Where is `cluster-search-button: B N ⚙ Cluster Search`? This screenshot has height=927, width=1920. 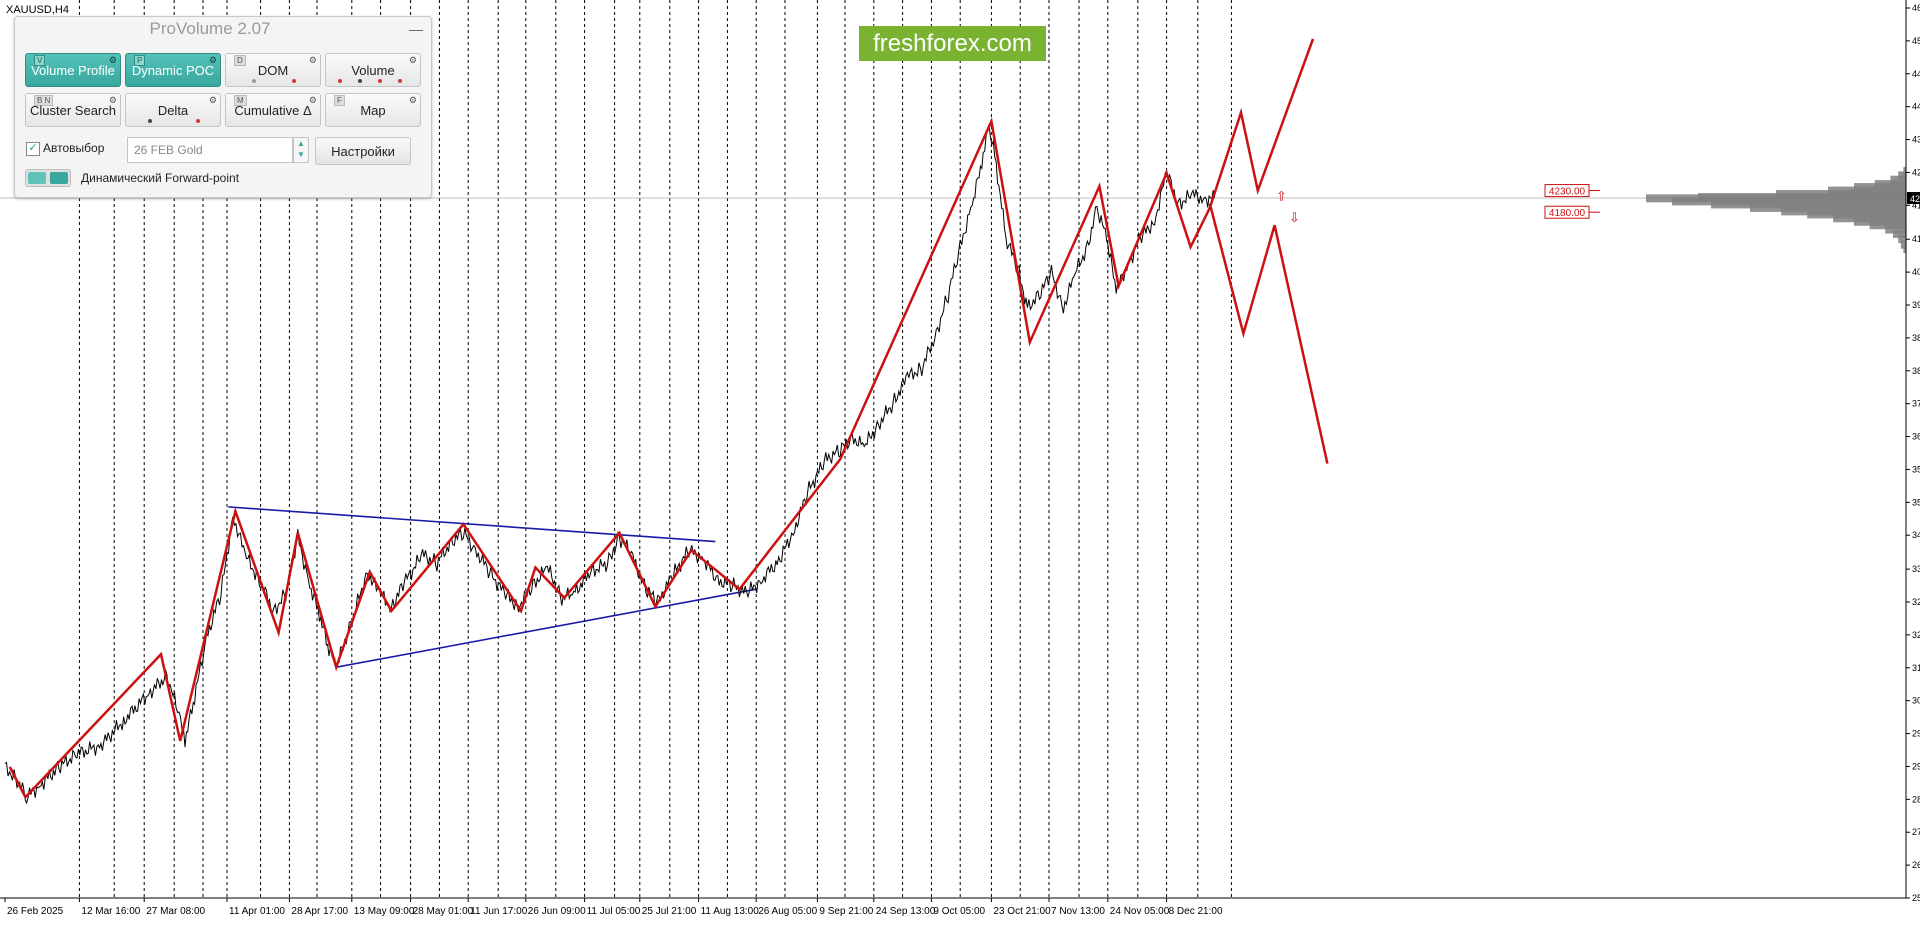 cluster-search-button: B N ⚙ Cluster Search is located at coordinates (73, 110).